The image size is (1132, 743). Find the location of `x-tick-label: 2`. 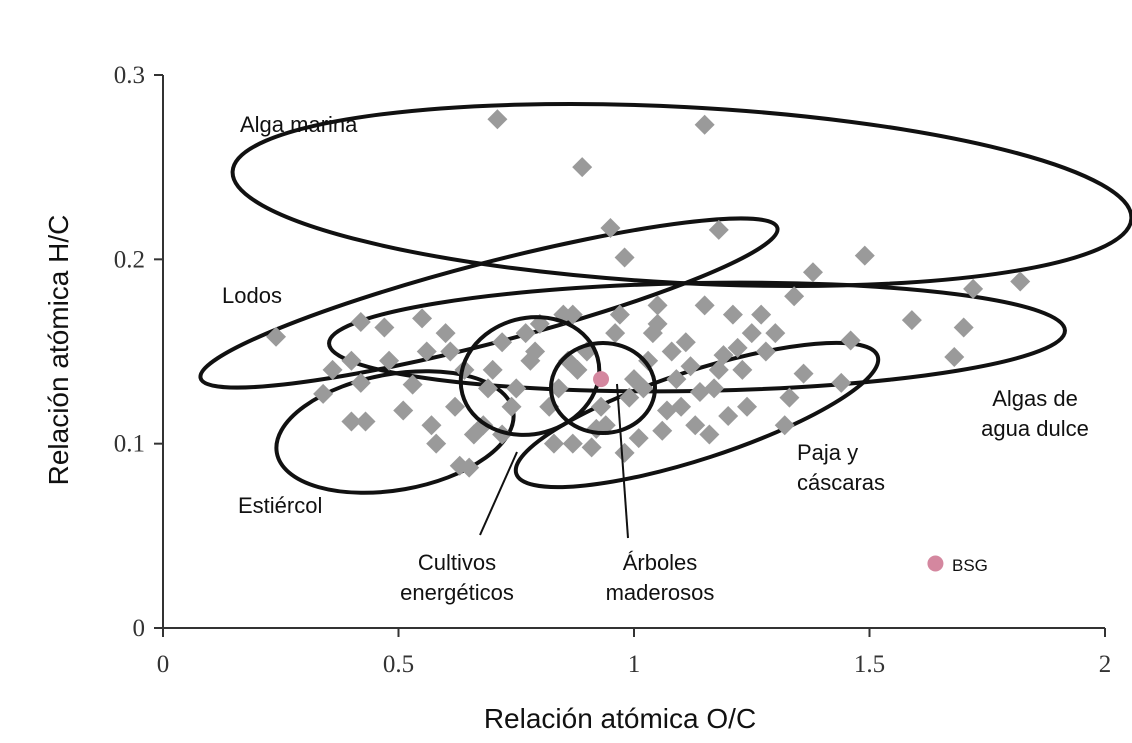

x-tick-label: 2 is located at coordinates (1105, 664).